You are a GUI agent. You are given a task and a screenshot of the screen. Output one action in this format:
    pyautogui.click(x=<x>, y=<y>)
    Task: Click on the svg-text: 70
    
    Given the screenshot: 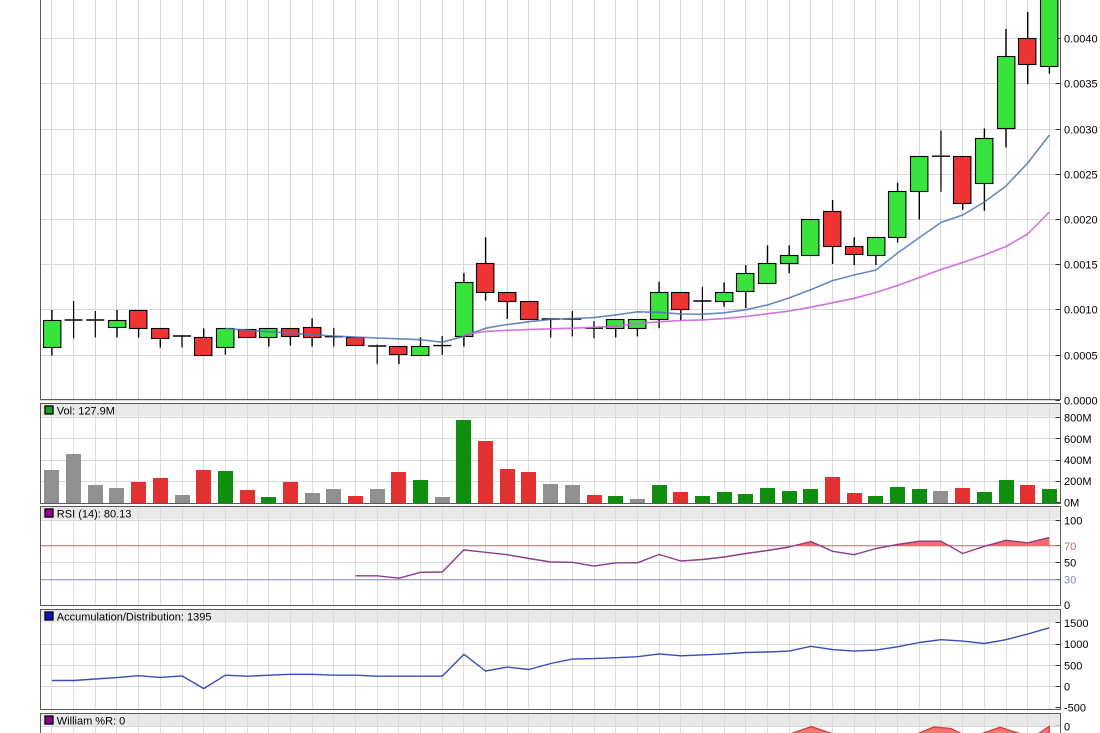 What is the action you would take?
    pyautogui.click(x=1070, y=547)
    